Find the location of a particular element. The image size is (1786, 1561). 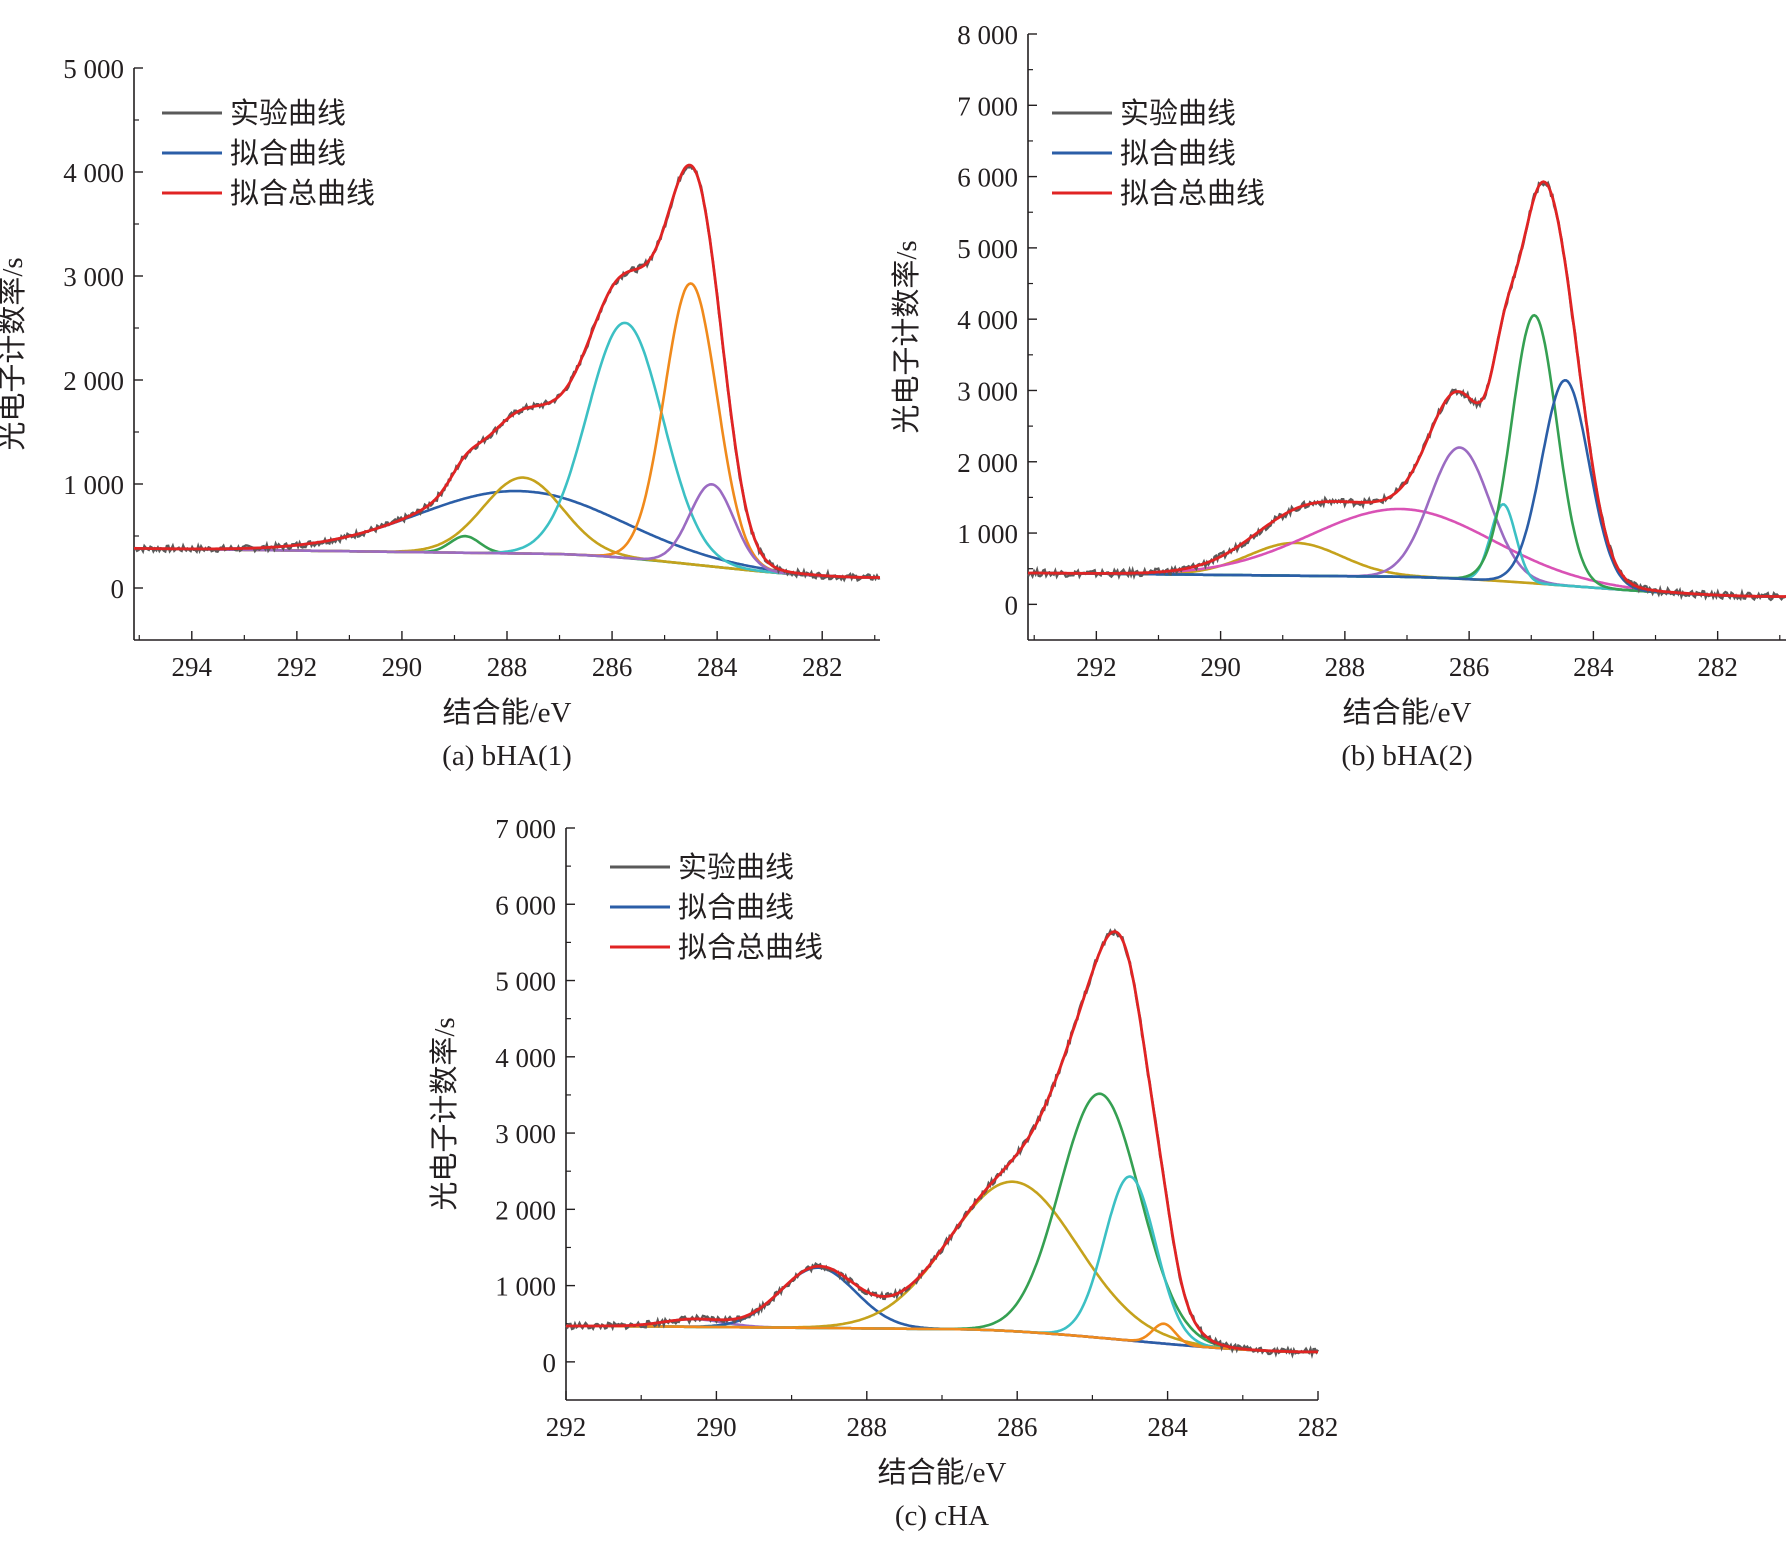

caption: (a) bHA(1) is located at coordinates (507, 756).